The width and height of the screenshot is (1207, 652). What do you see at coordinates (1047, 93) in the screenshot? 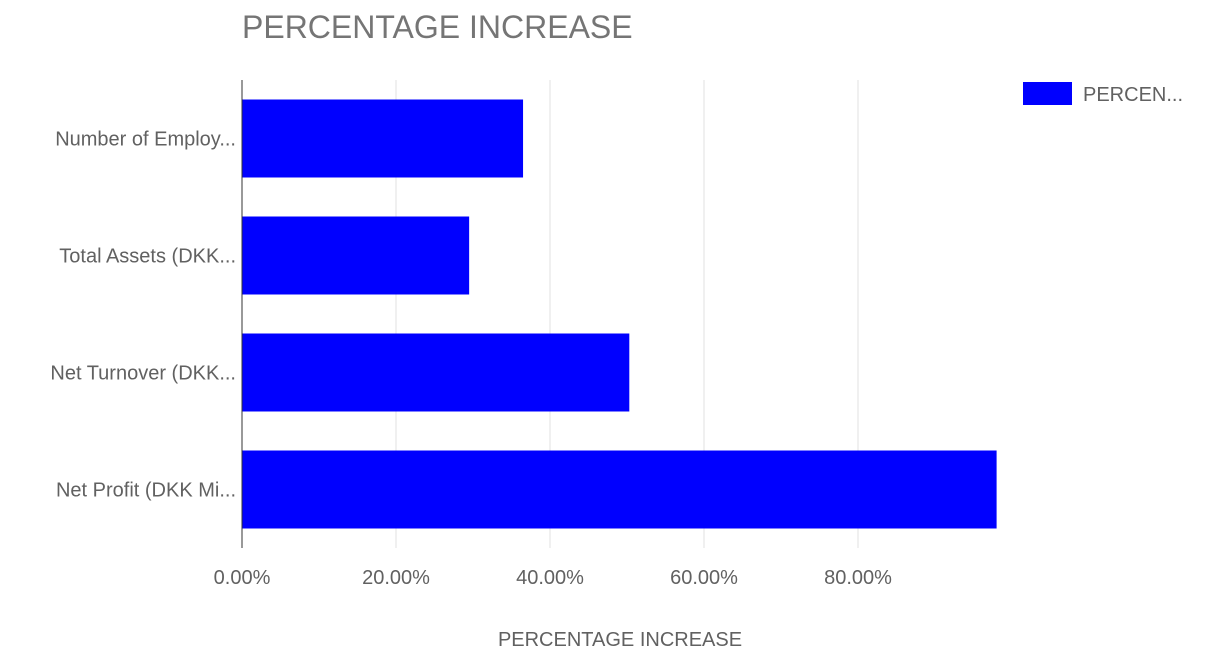
I see `legend-swatch` at bounding box center [1047, 93].